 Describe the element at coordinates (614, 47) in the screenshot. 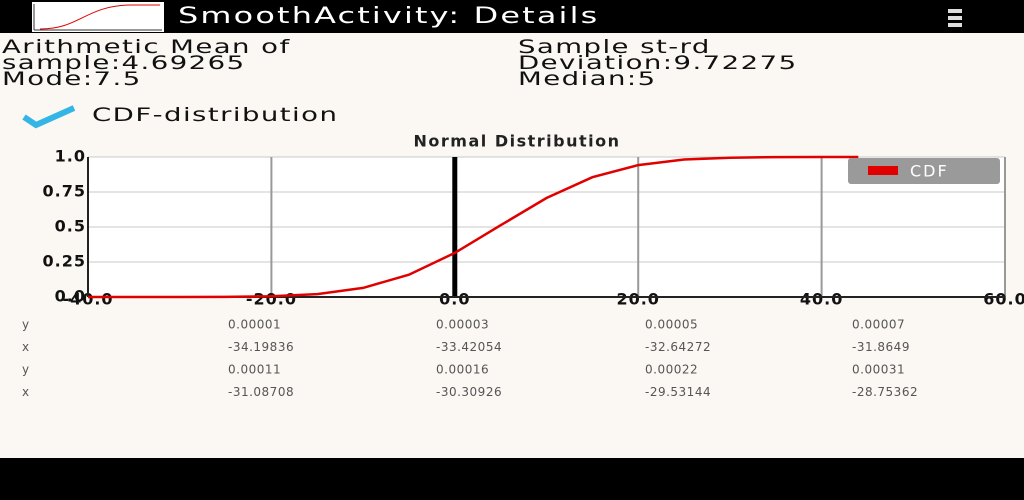

I see `stat-line: Sample st-rd` at that location.